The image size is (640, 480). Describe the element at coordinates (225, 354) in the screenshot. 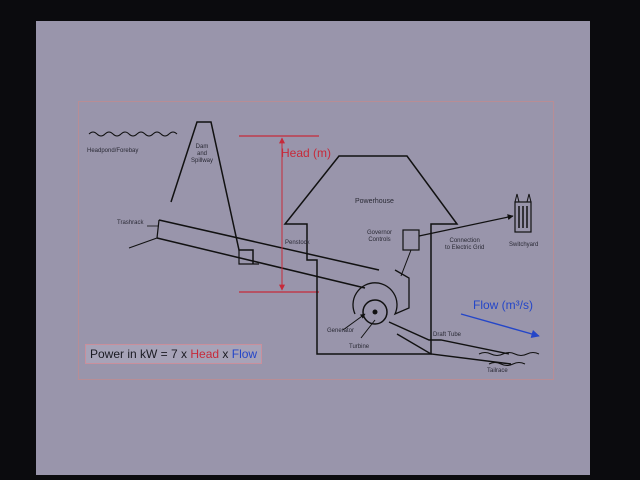

I see `formula-sep: x` at that location.